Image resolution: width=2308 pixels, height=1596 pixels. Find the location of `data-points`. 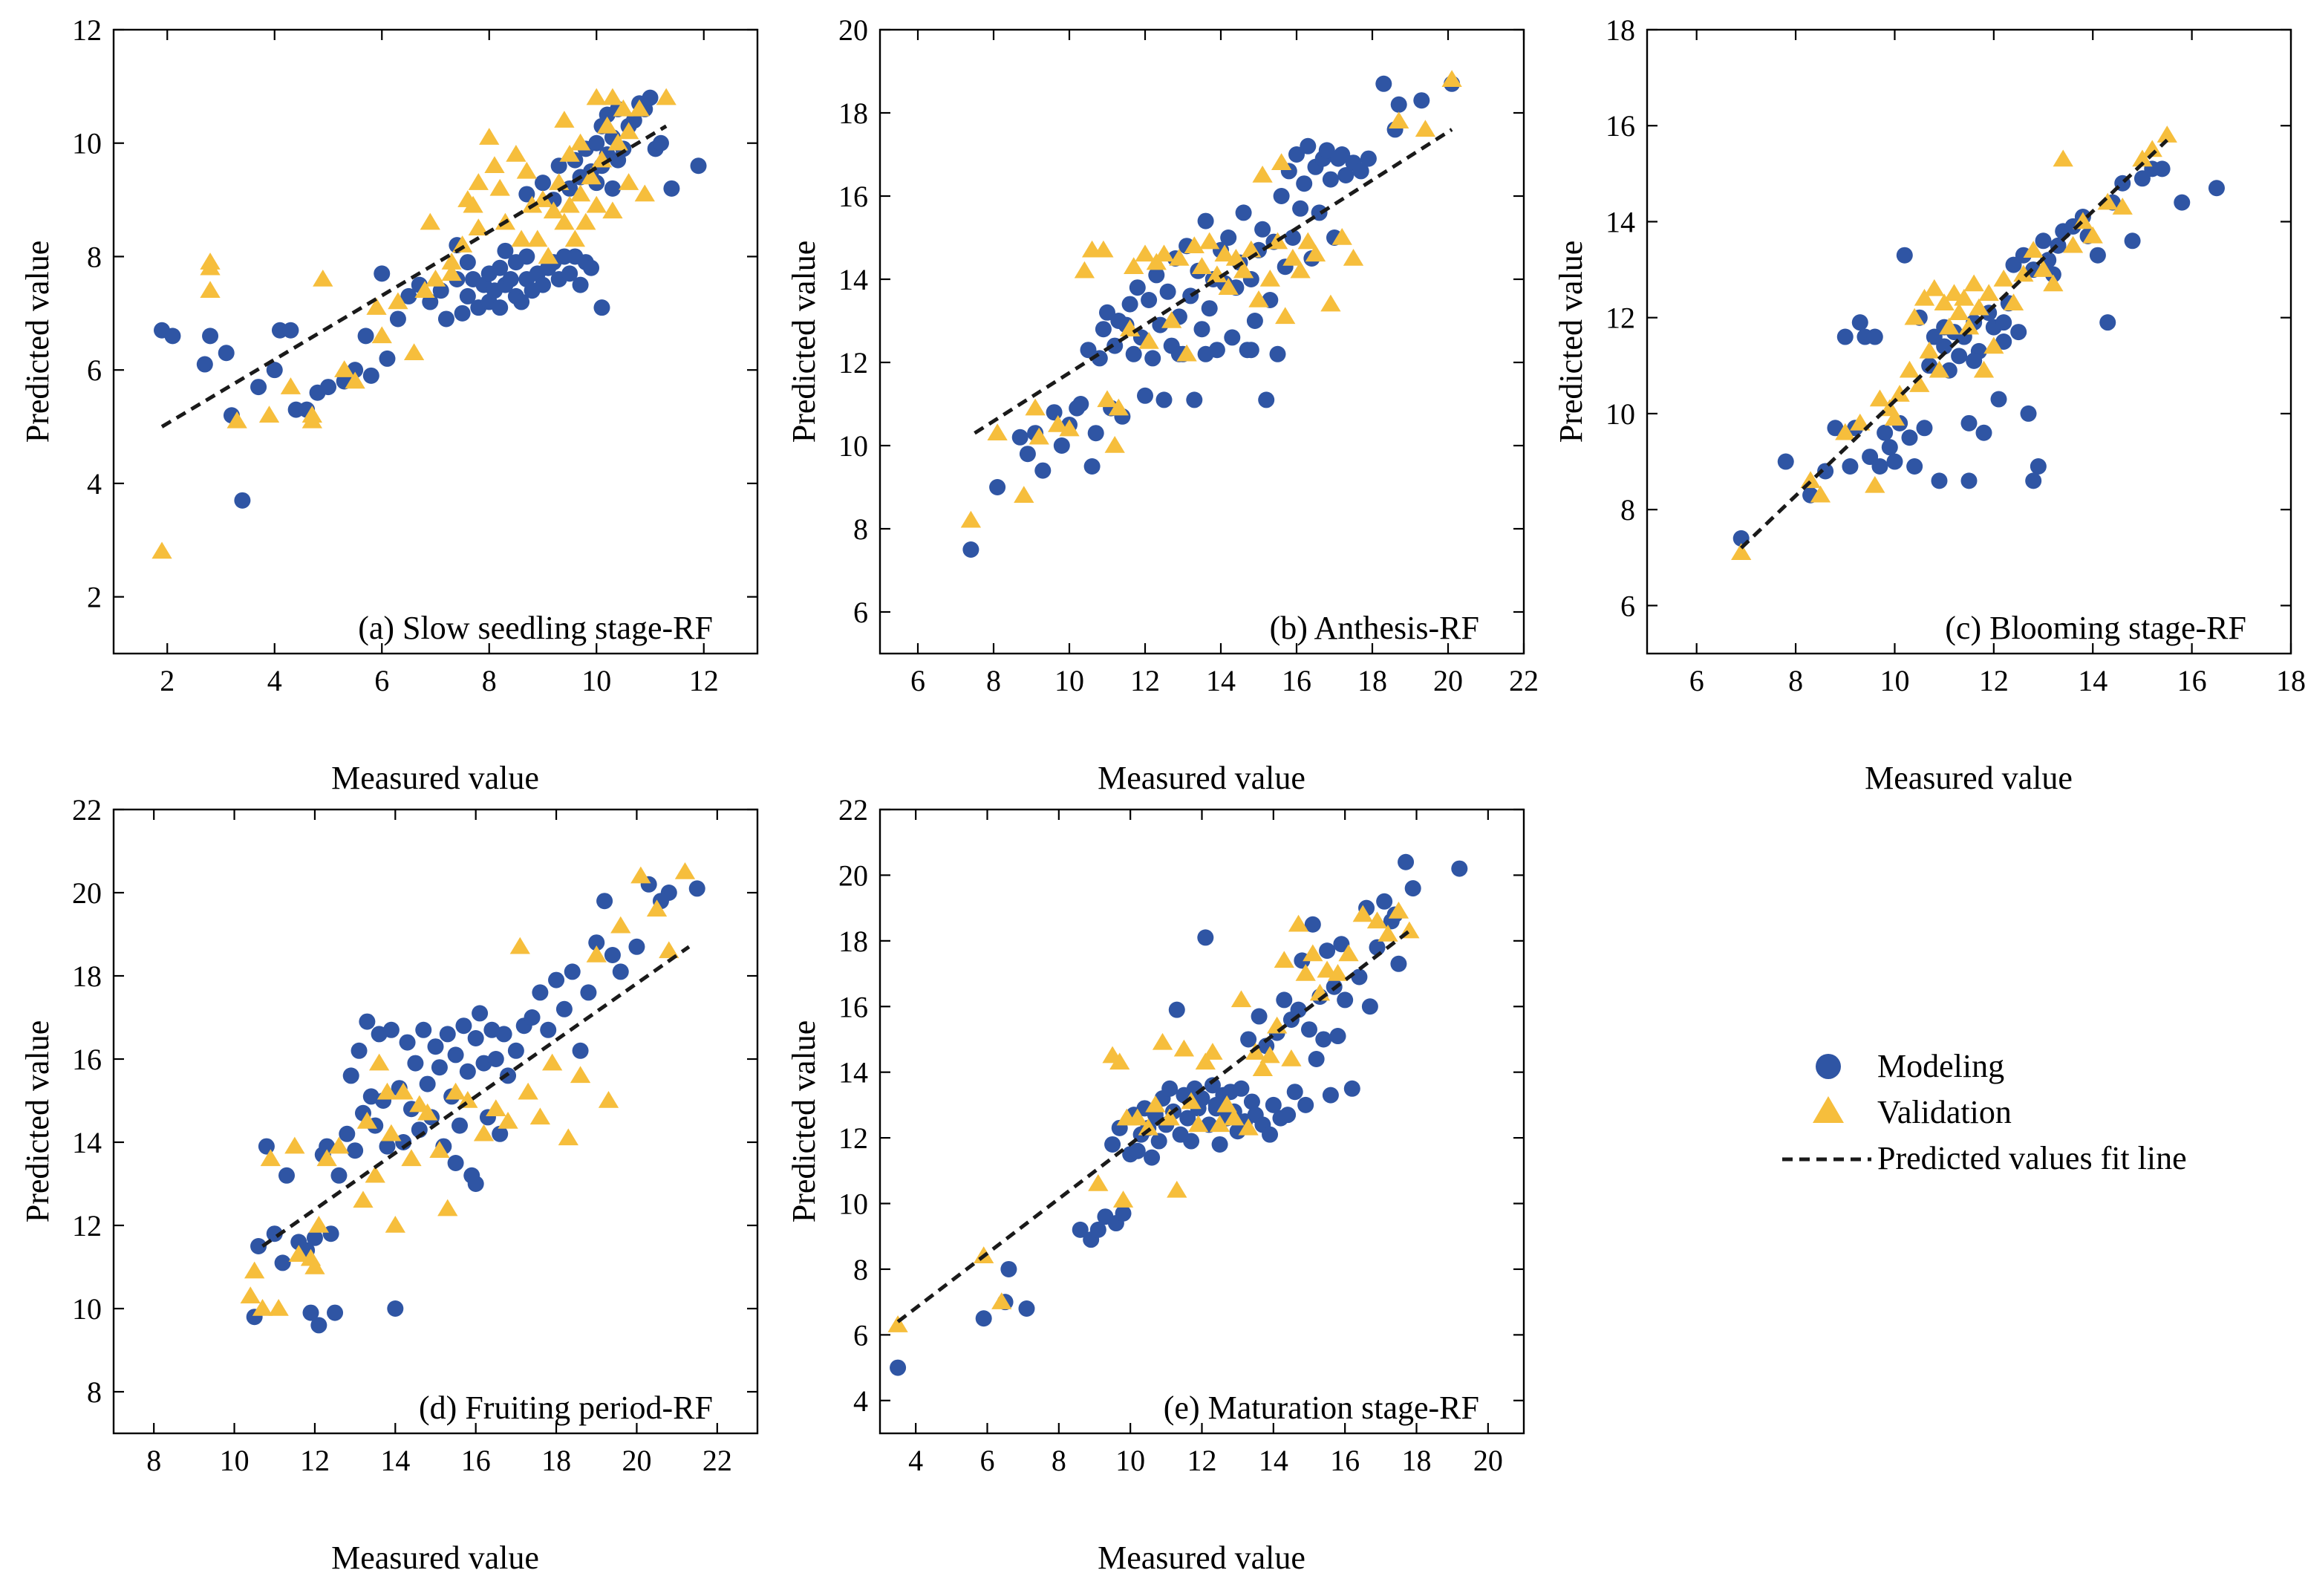

data-points is located at coordinates (1978, 344).